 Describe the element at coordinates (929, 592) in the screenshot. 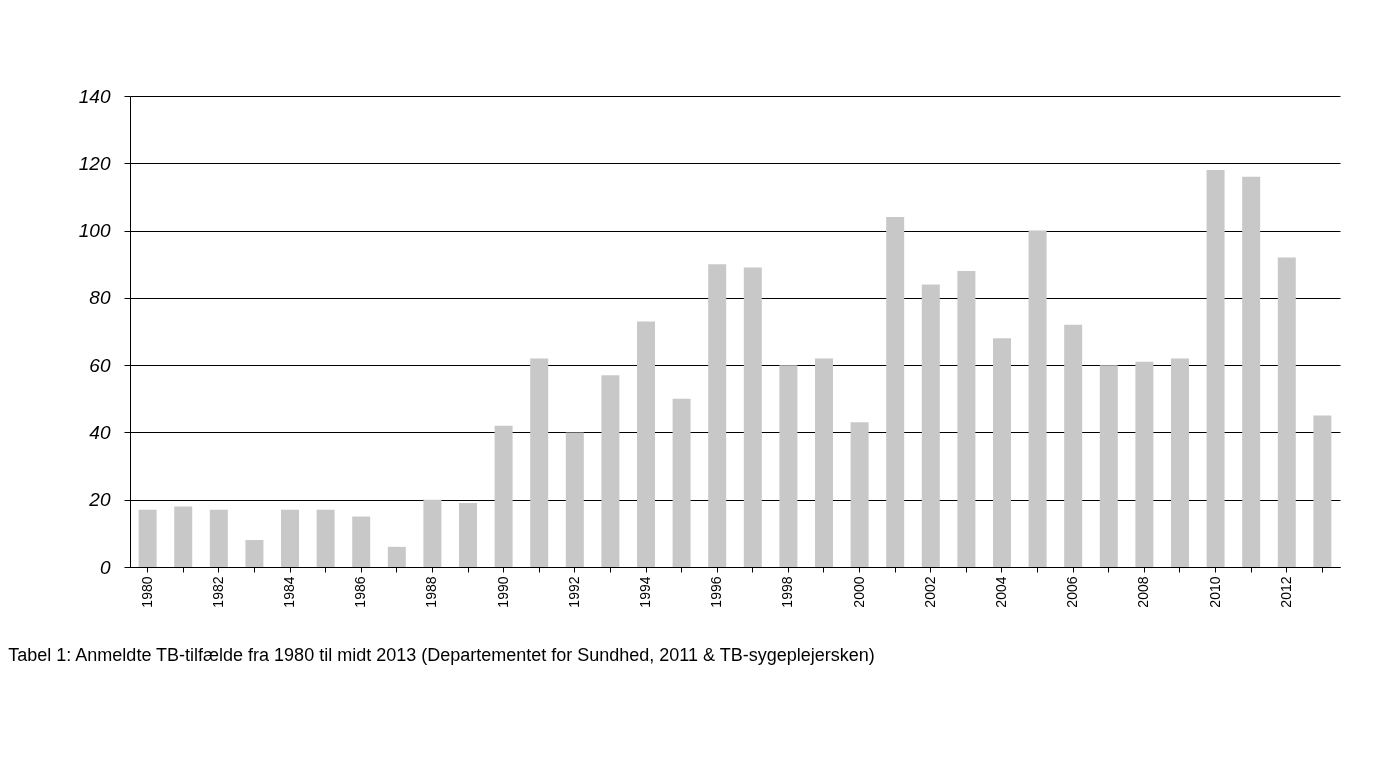

I see `x-tick-label: 2002` at that location.